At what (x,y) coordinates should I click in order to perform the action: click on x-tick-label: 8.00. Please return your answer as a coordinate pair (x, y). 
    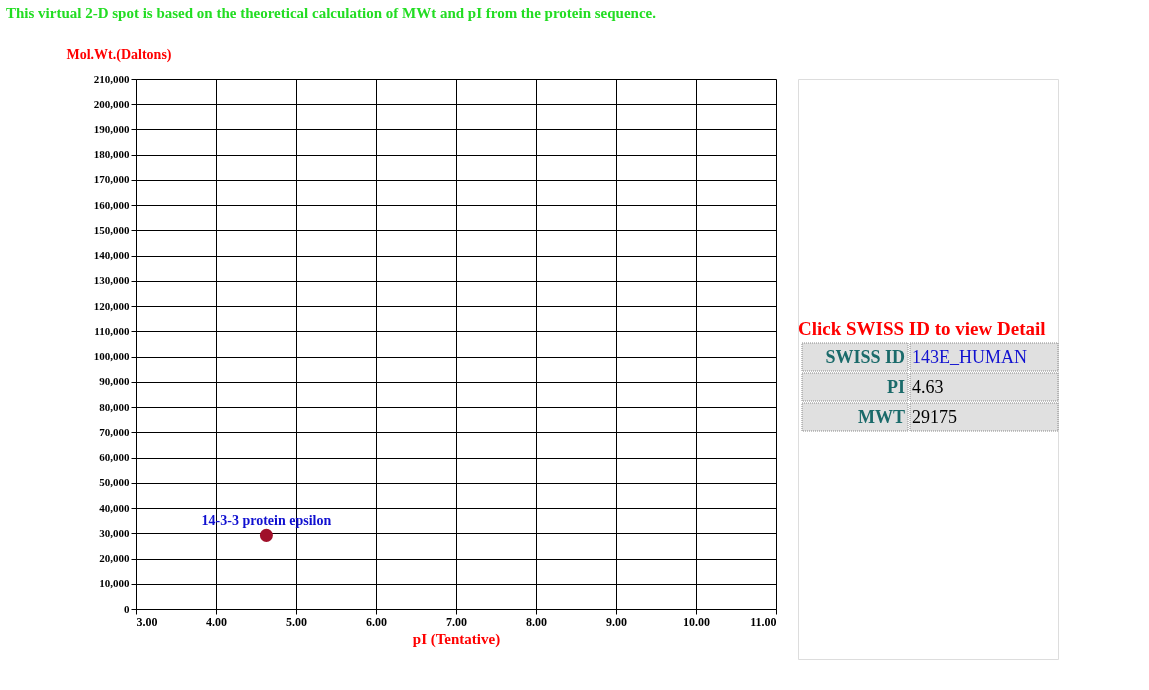
    Looking at the image, I should click on (536, 621).